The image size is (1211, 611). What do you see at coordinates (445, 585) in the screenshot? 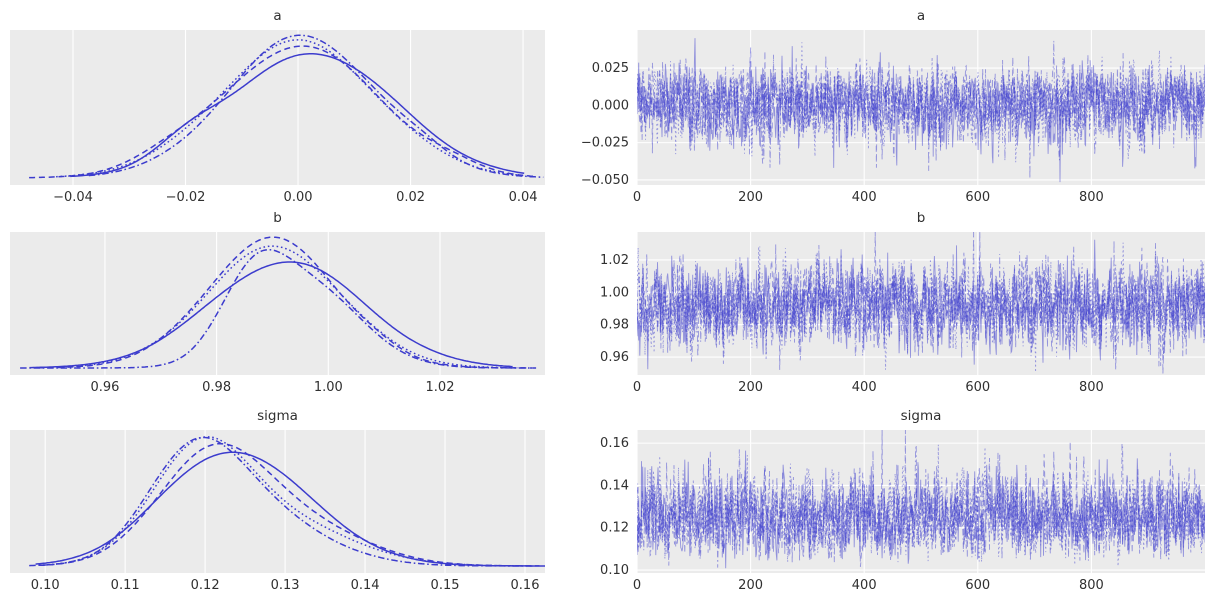
I see `x-tick-label: 0.15` at bounding box center [445, 585].